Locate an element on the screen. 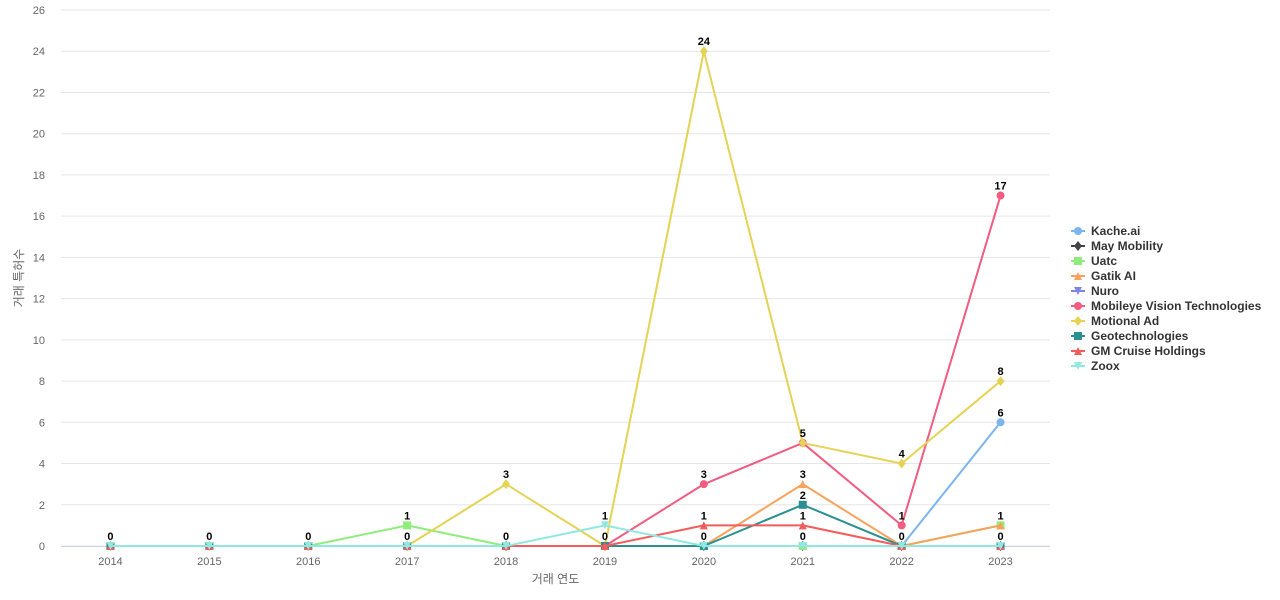 This screenshot has width=1280, height=600. series-line-kache-ai is located at coordinates (555, 484).